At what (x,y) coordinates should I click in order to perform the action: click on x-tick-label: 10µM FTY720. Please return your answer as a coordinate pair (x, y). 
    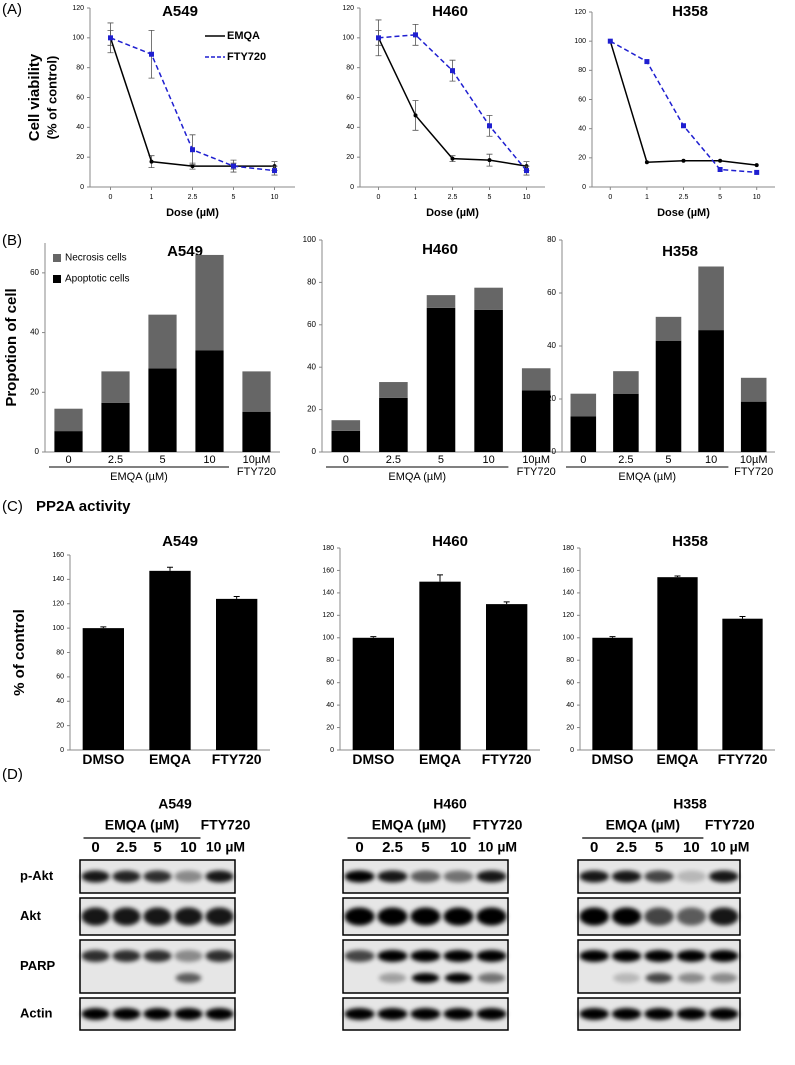
    Looking at the image, I should click on (754, 466).